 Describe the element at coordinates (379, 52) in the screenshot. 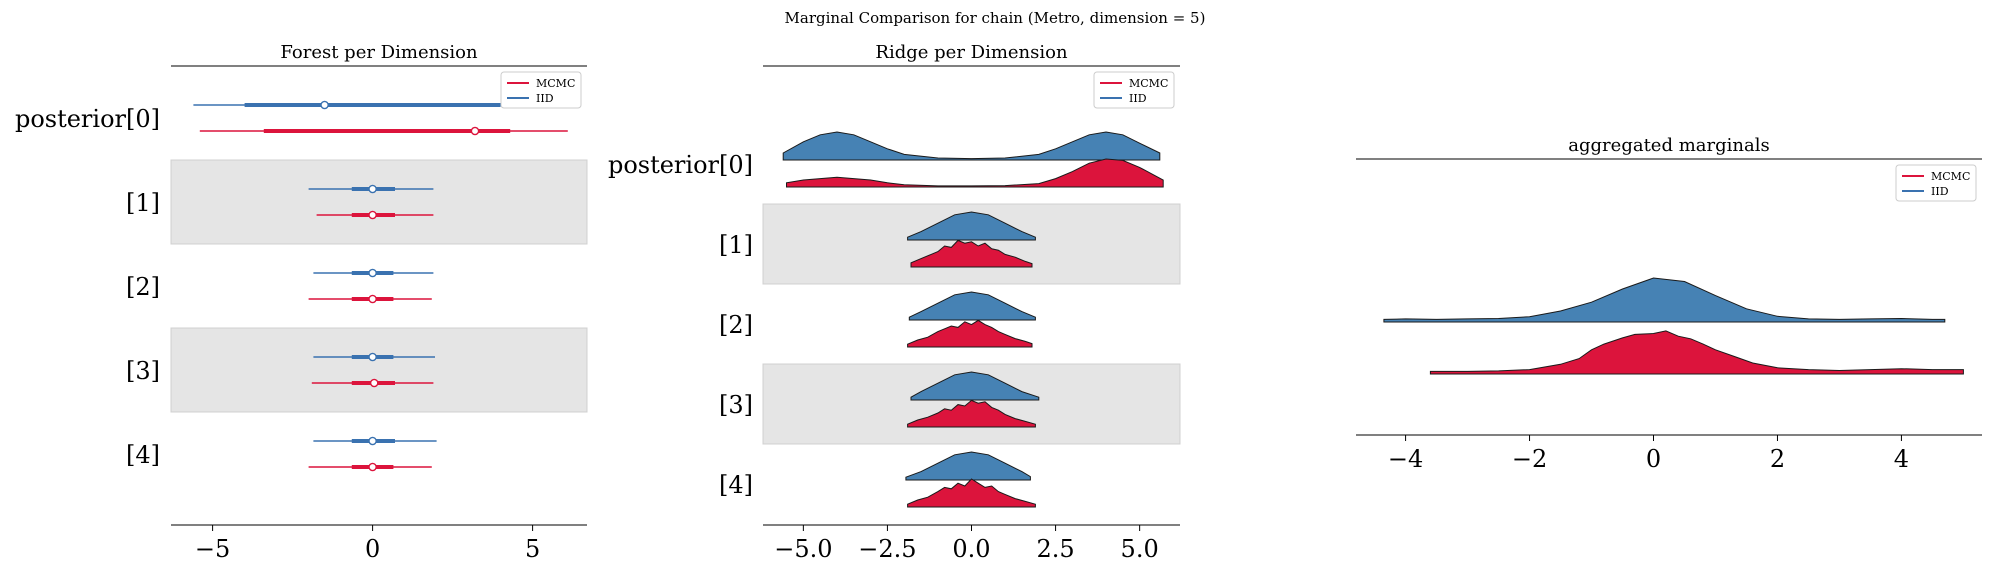

I see `panel-title: Forest per Dimension` at that location.